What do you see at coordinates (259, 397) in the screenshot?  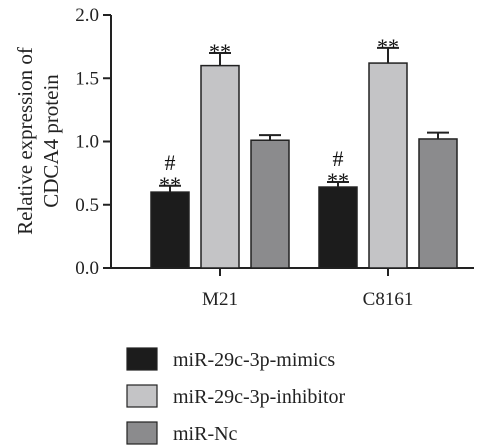 I see `legend-label: miR-29c-3p-inhibitor` at bounding box center [259, 397].